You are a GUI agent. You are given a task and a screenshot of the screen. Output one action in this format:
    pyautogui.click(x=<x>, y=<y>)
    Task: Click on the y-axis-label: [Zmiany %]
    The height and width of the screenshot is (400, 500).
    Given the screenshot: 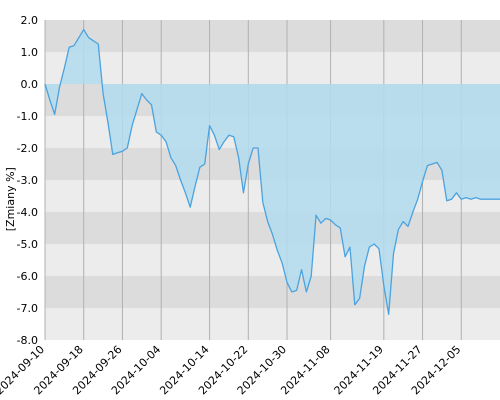 What is the action you would take?
    pyautogui.click(x=10, y=199)
    